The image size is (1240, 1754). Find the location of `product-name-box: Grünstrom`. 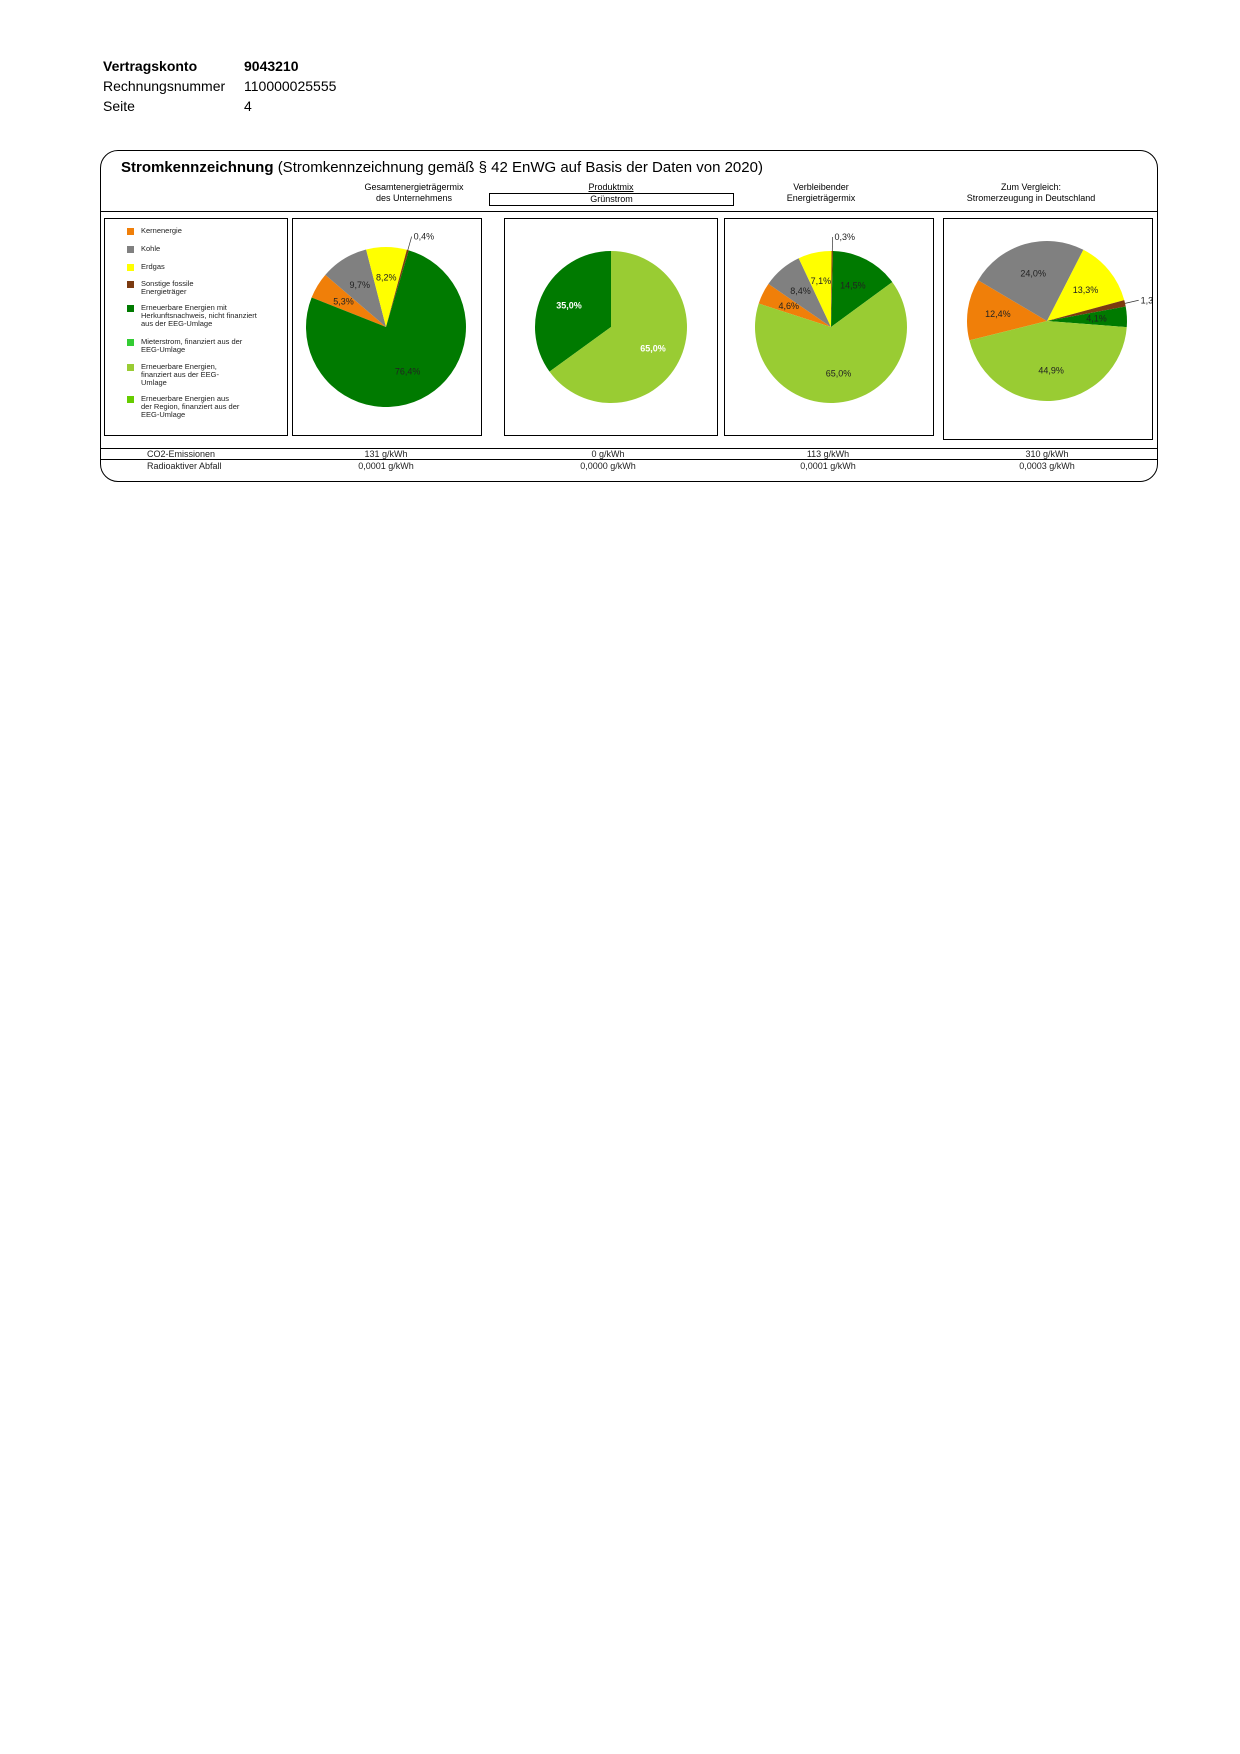

product-name-box: Grünstrom is located at coordinates (611, 199).